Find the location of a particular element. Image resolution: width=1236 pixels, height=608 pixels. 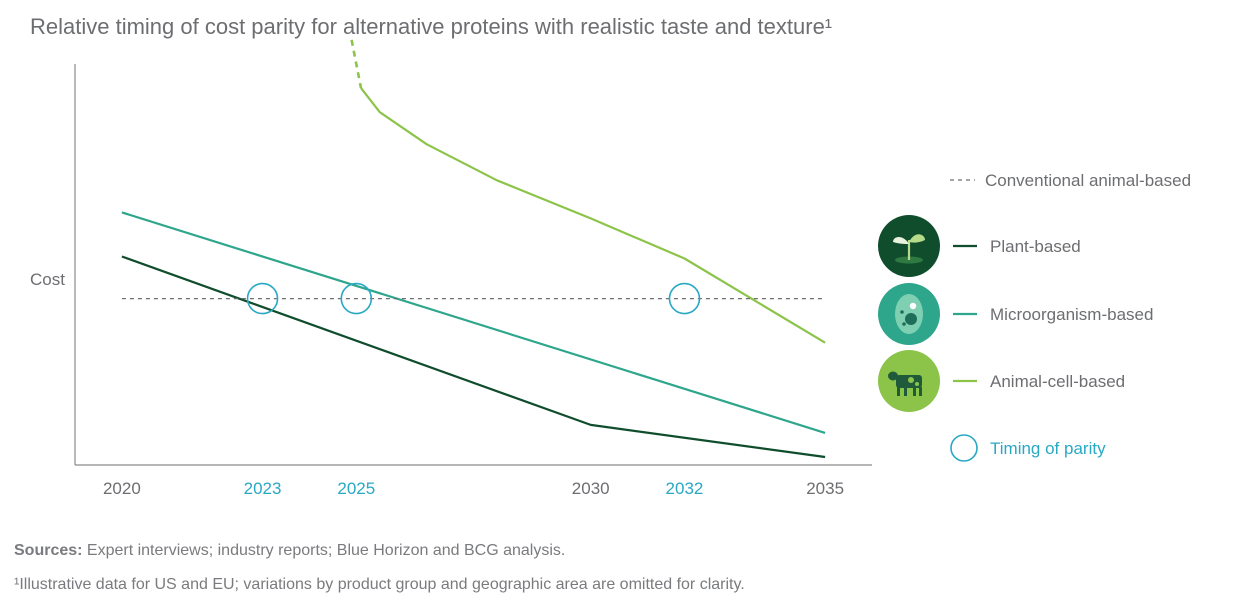

x-tick-labels: 2020 2023 2025 2030 2032 2035 is located at coordinates (473, 488).